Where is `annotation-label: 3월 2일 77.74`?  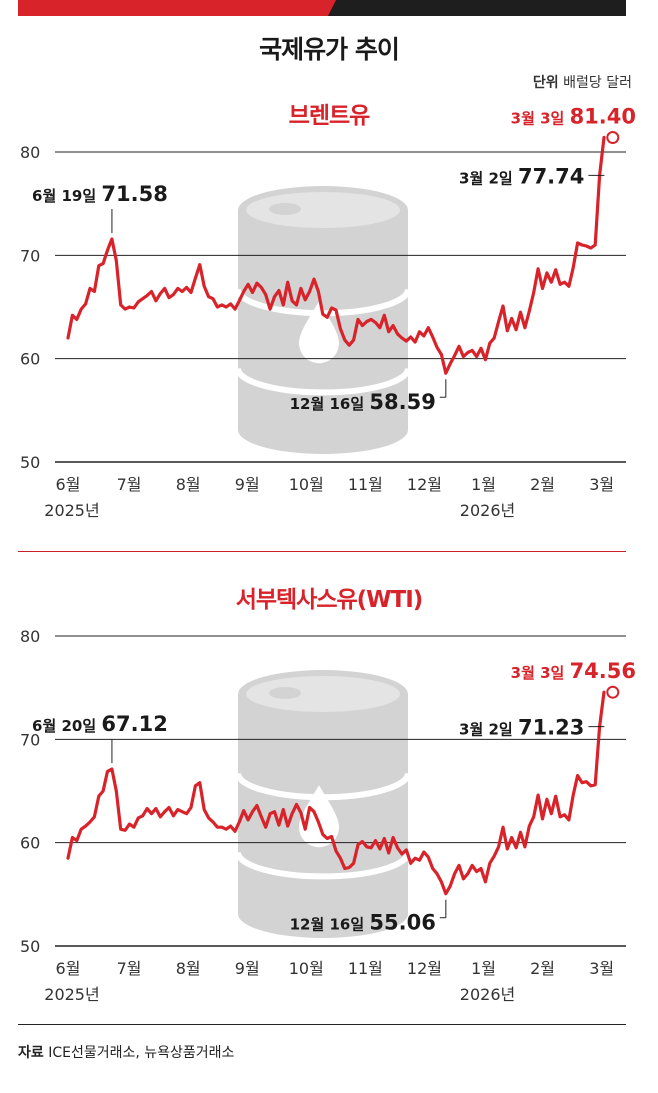 annotation-label: 3월 2일 77.74 is located at coordinates (521, 176).